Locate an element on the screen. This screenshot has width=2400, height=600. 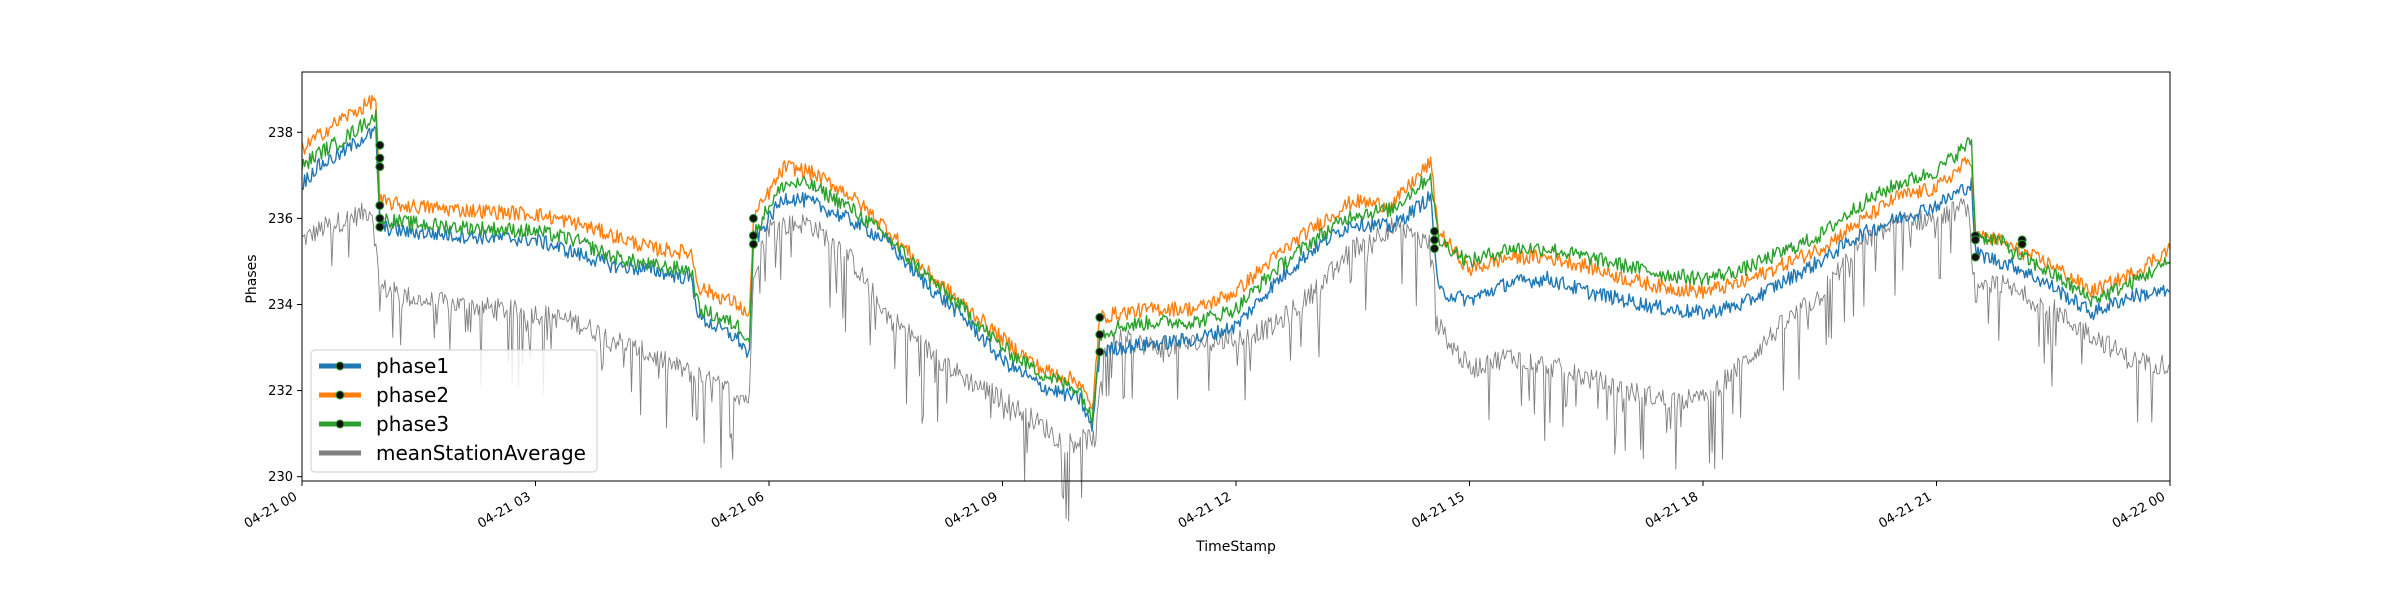
x-tick-label: 04-21 12 is located at coordinates (1205, 510).